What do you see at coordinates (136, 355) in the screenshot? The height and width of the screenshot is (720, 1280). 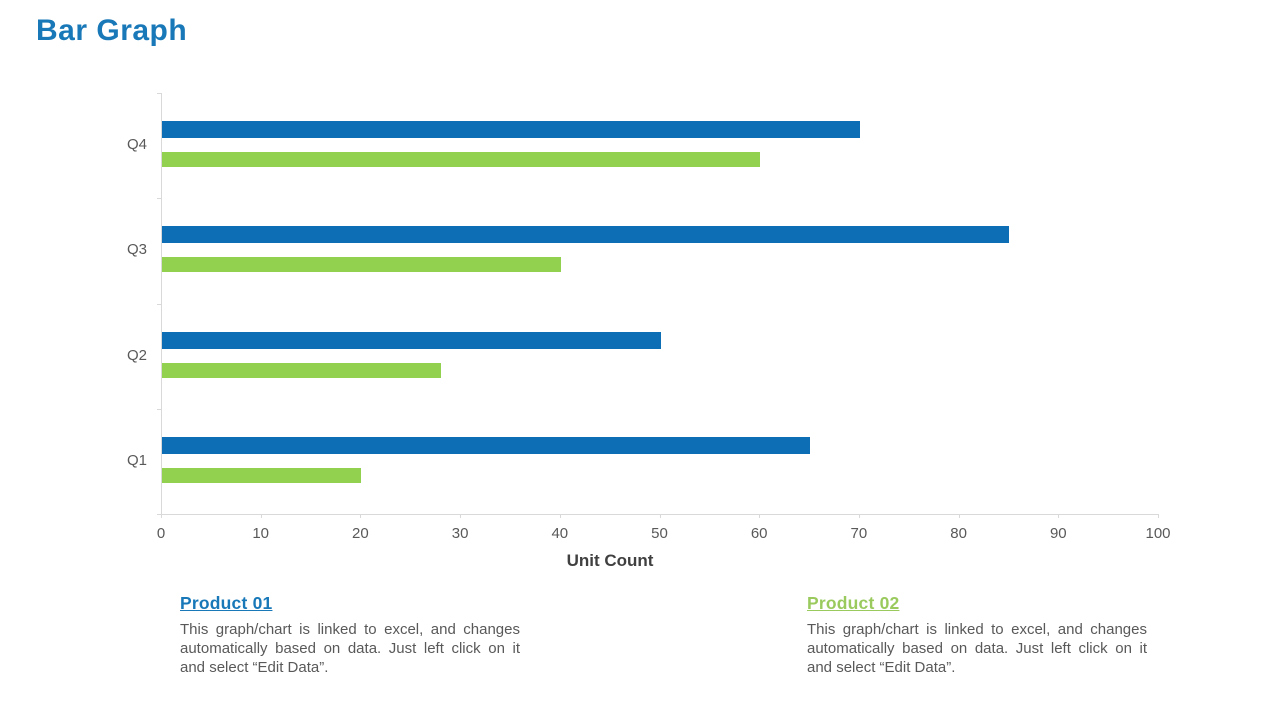 I see `category-label-q2: Q2` at bounding box center [136, 355].